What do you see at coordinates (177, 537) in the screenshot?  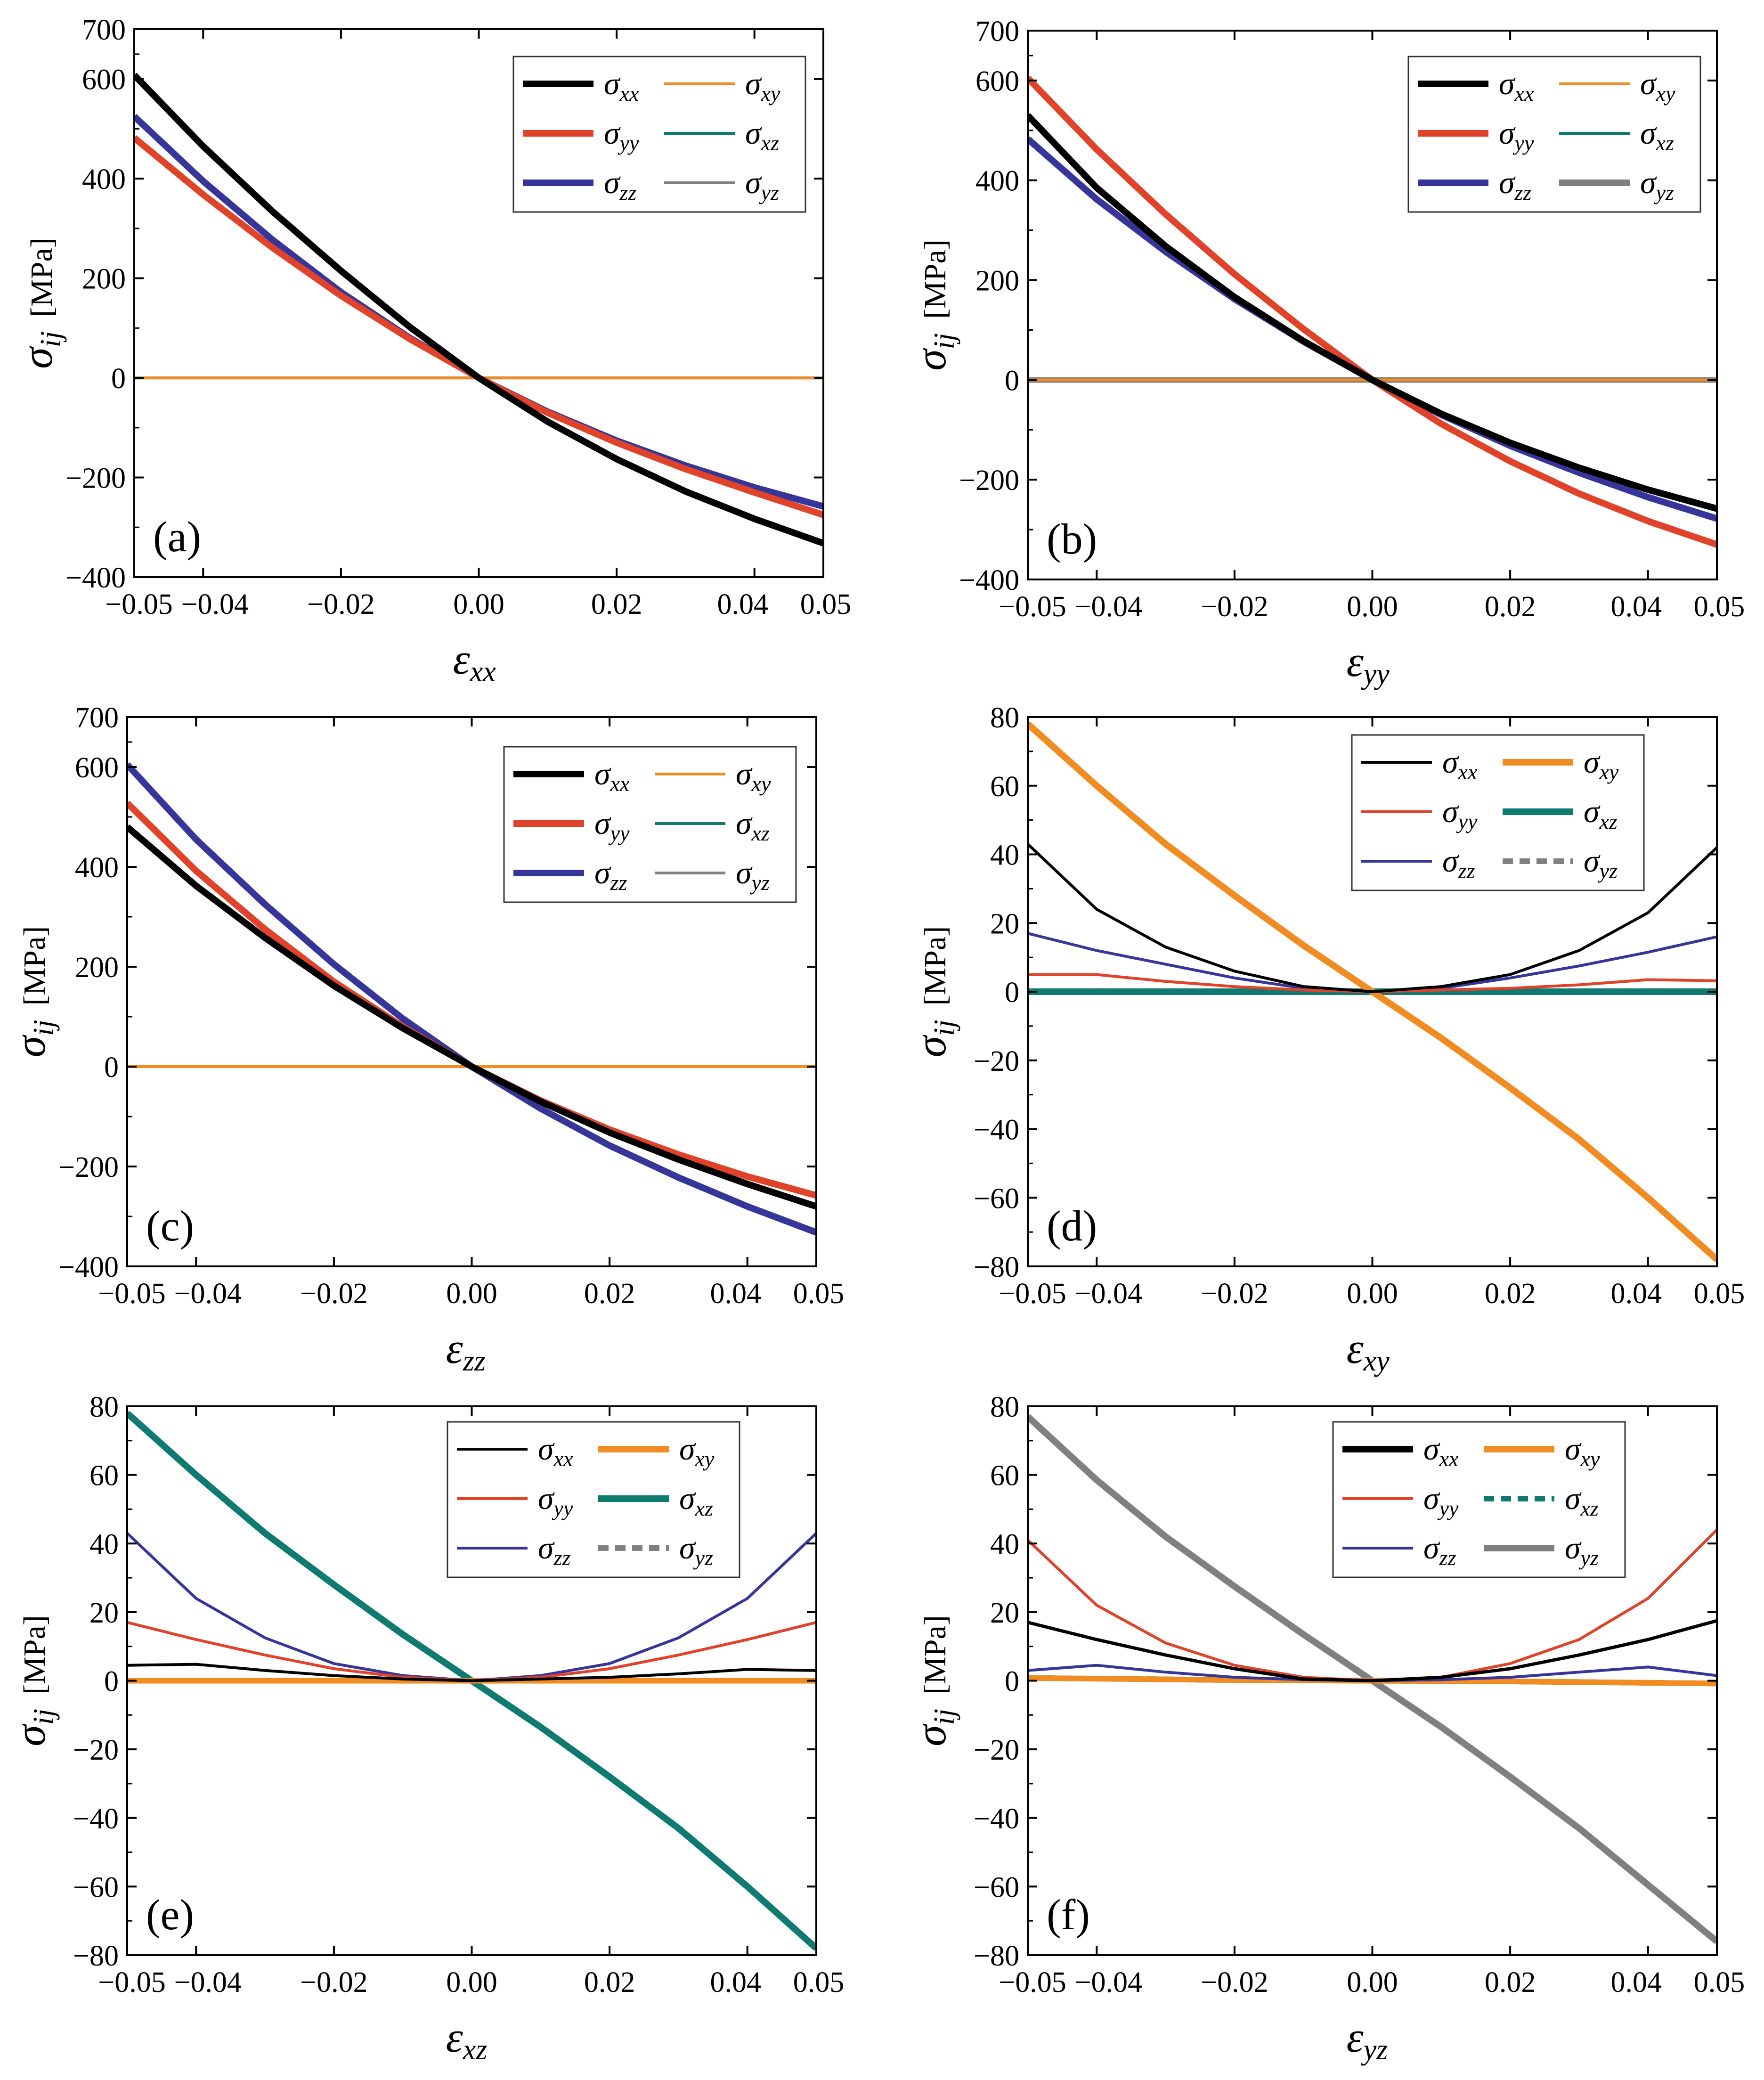 I see `panel-label: (a)` at bounding box center [177, 537].